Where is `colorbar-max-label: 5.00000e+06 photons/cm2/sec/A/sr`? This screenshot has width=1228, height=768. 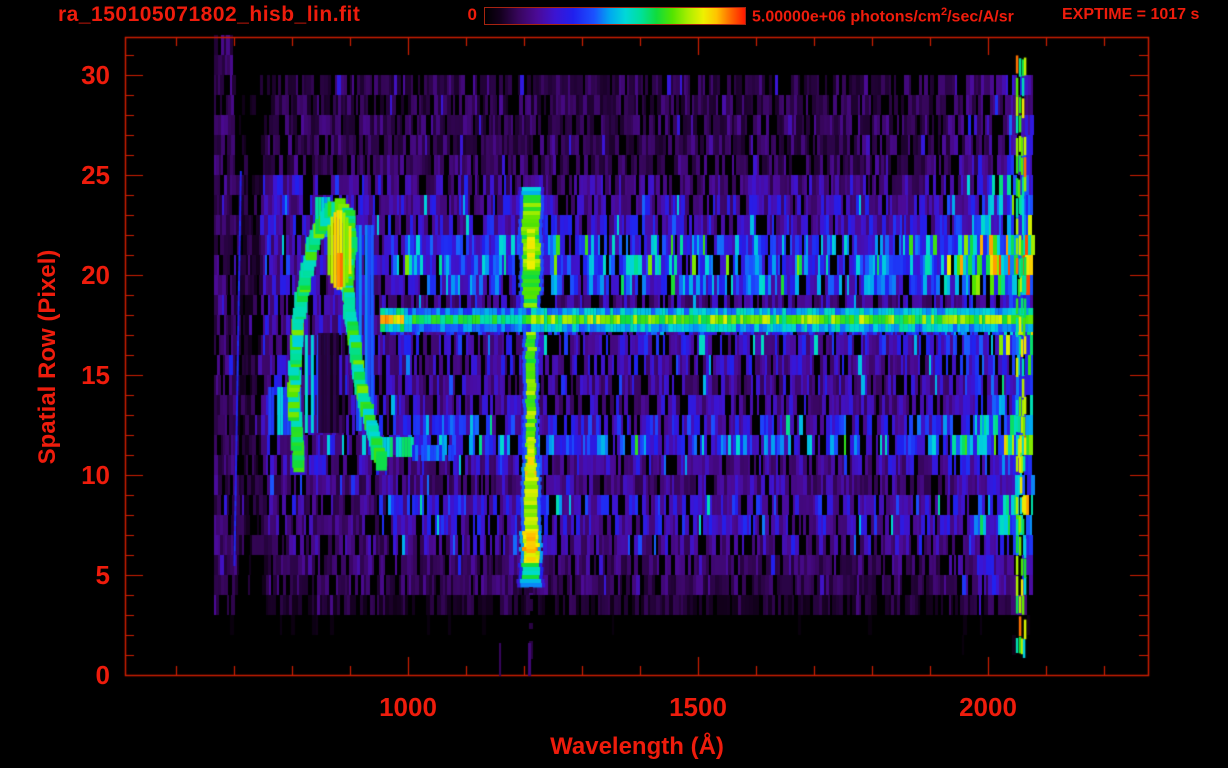
colorbar-max-label: 5.00000e+06 photons/cm2/sec/A/sr is located at coordinates (883, 16).